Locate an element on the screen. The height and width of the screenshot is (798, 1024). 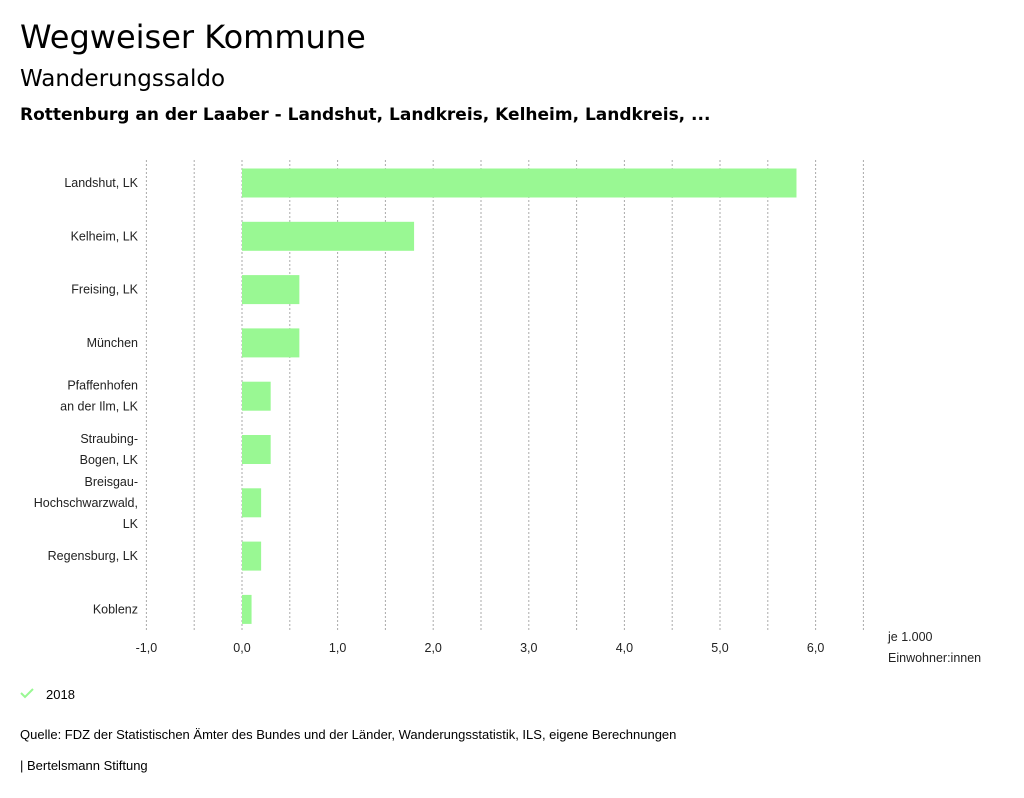
x-axis-label: Einwohner:innen is located at coordinates (934, 658).